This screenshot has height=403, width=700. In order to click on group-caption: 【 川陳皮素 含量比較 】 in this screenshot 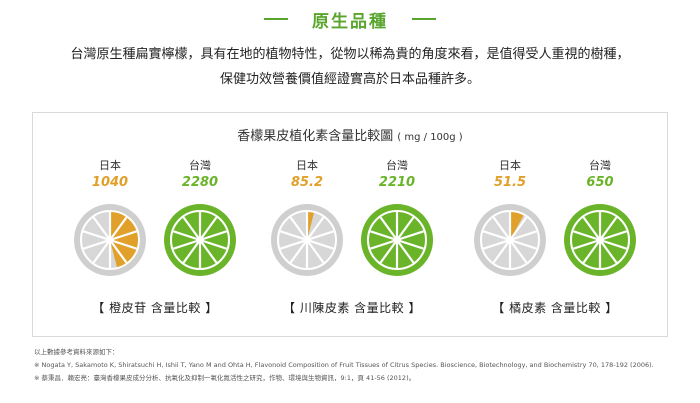, I will do `click(352, 308)`.